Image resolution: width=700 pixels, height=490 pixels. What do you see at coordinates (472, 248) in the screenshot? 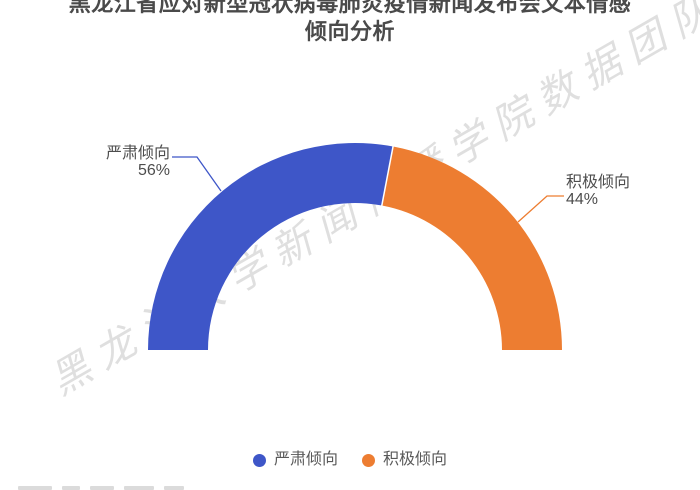
I see `donut-slice-positive` at bounding box center [472, 248].